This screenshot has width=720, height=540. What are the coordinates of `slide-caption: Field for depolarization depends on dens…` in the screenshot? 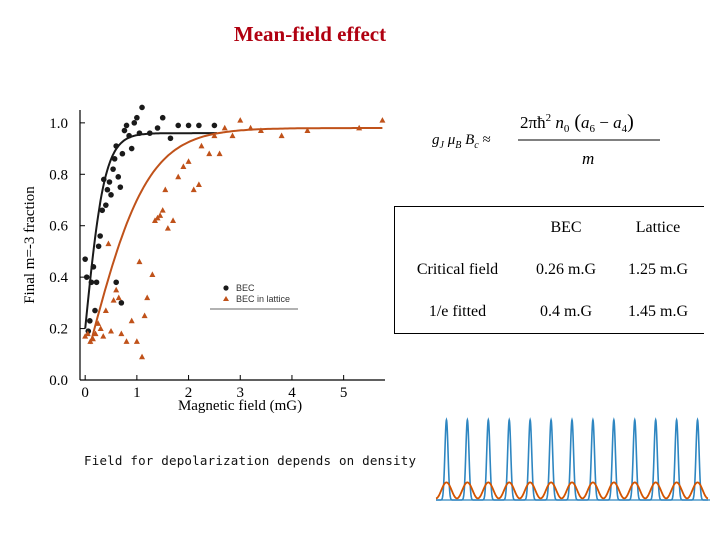 It's located at (250, 460).